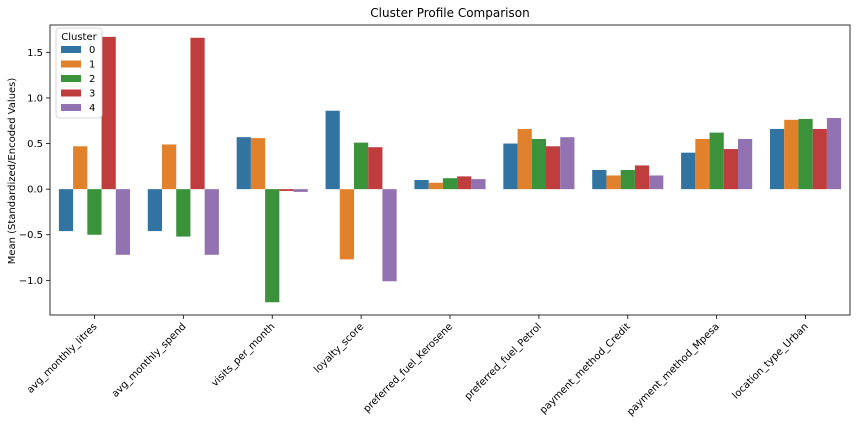 The width and height of the screenshot is (856, 424). I want to click on legend-title: Cluster, so click(79, 37).